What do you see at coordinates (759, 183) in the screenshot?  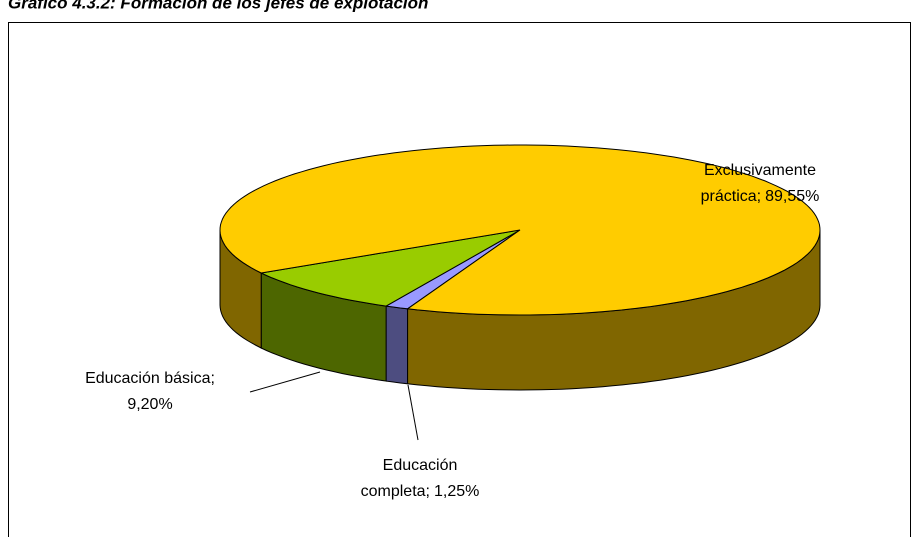 I see `data-label-category: Exclusivamente práctica` at bounding box center [759, 183].